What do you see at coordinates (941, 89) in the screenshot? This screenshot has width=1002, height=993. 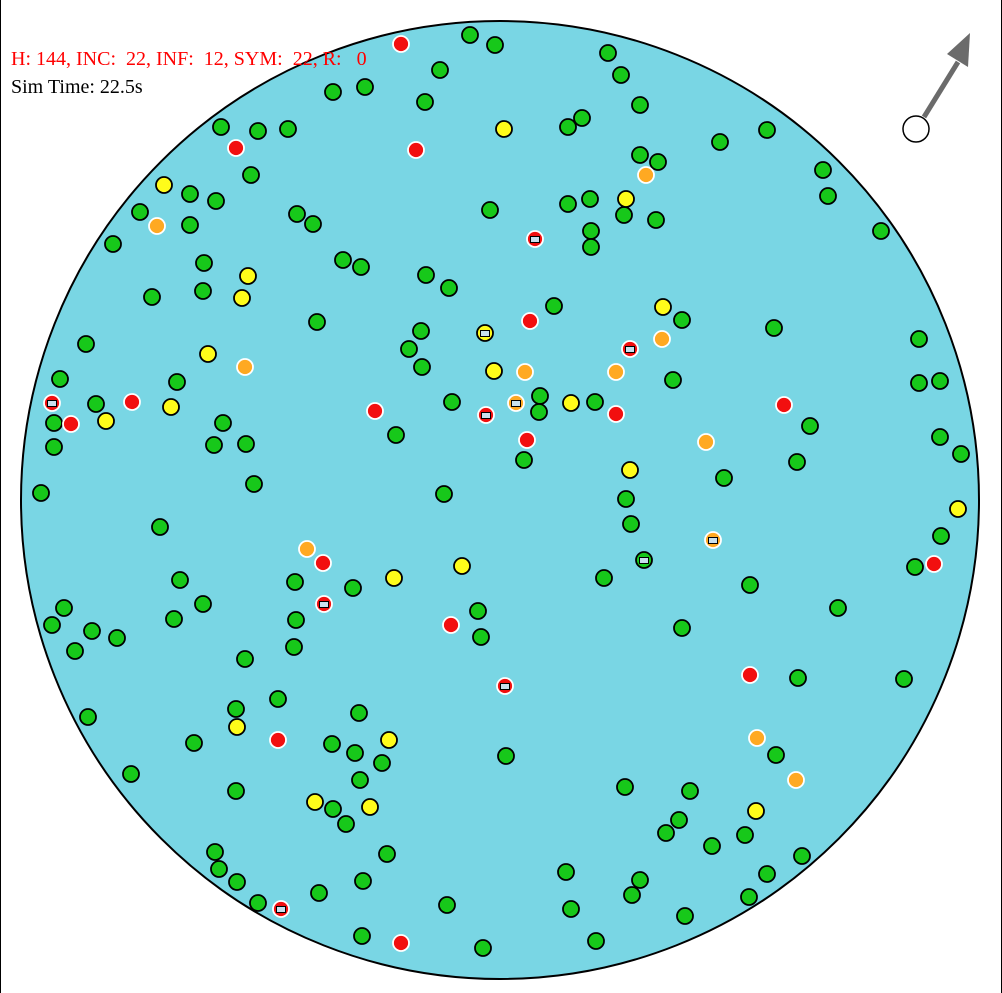 I see `wind-arrow-shaft` at bounding box center [941, 89].